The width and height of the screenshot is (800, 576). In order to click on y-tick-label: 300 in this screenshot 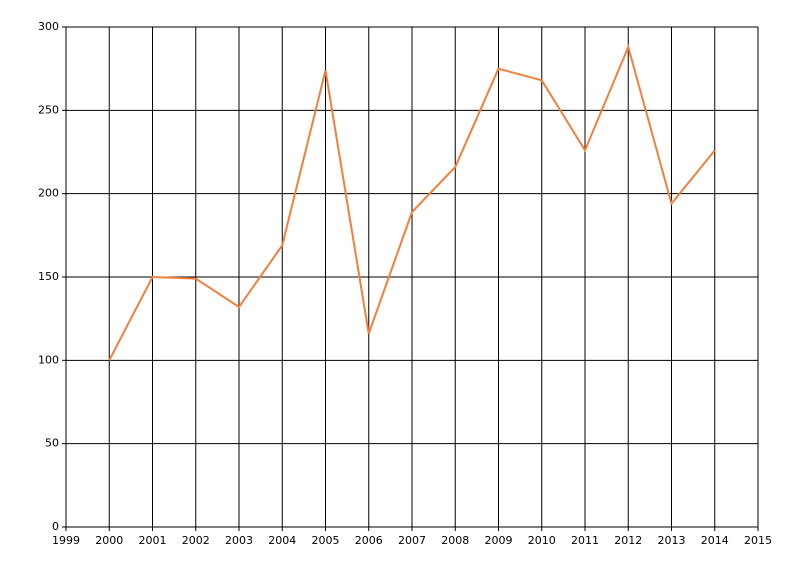, I will do `click(48, 26)`.